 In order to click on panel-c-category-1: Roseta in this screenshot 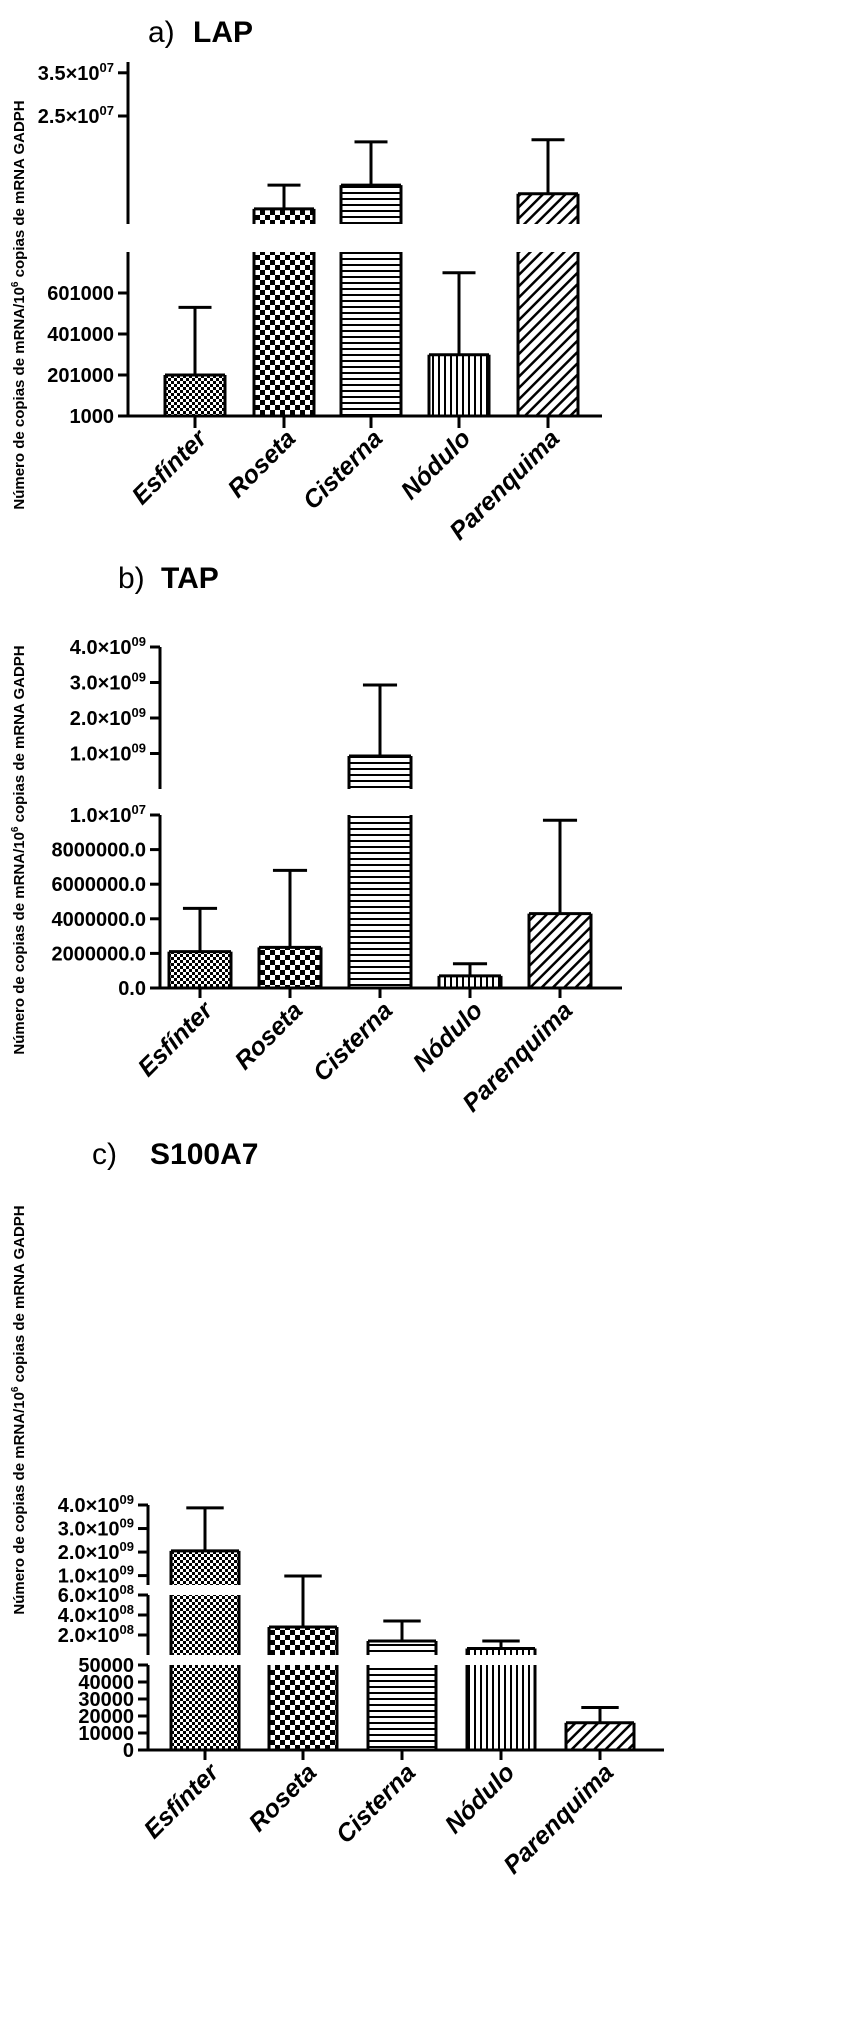, I will do `click(282, 1797)`.